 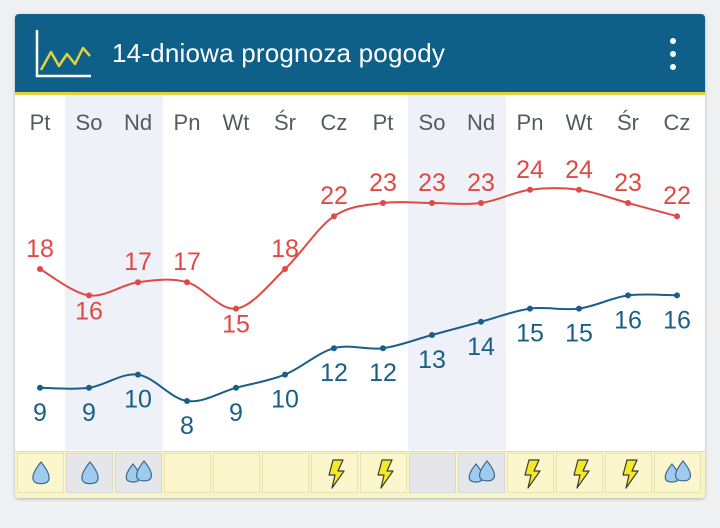 I want to click on min-temperature-label: 8, so click(x=187, y=426).